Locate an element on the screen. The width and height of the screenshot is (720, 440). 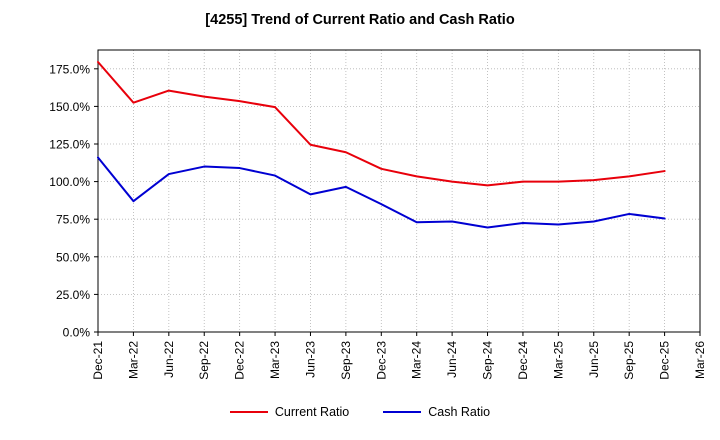
x-axis-tick-label: Mar-25 is located at coordinates (558, 360).